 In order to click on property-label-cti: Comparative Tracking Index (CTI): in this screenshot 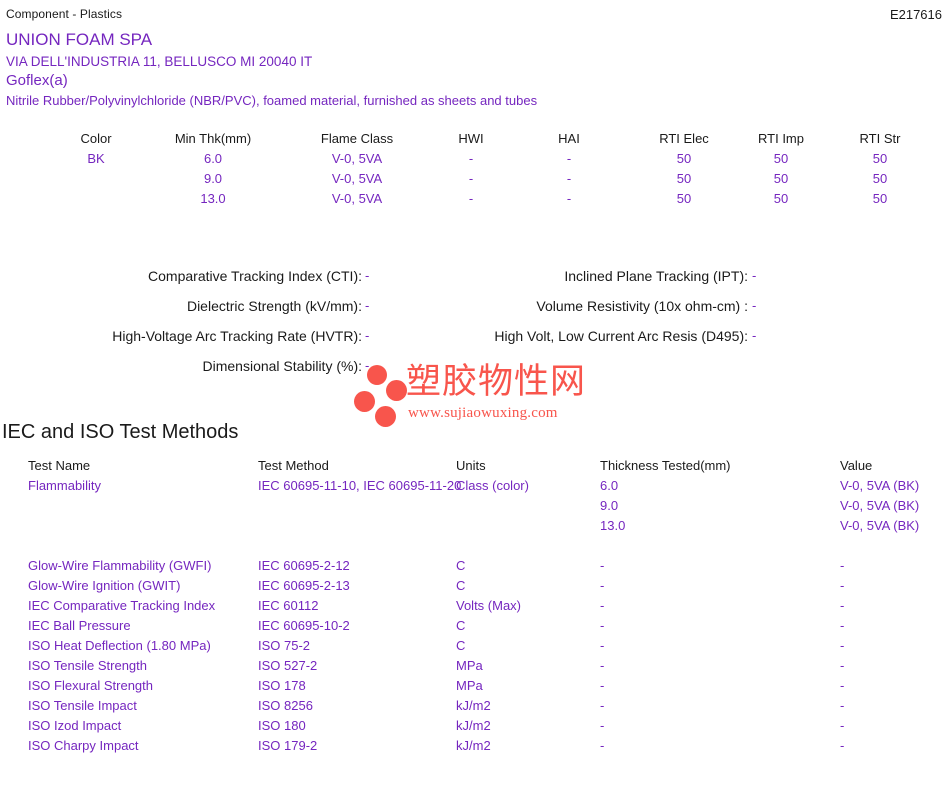, I will do `click(255, 276)`.